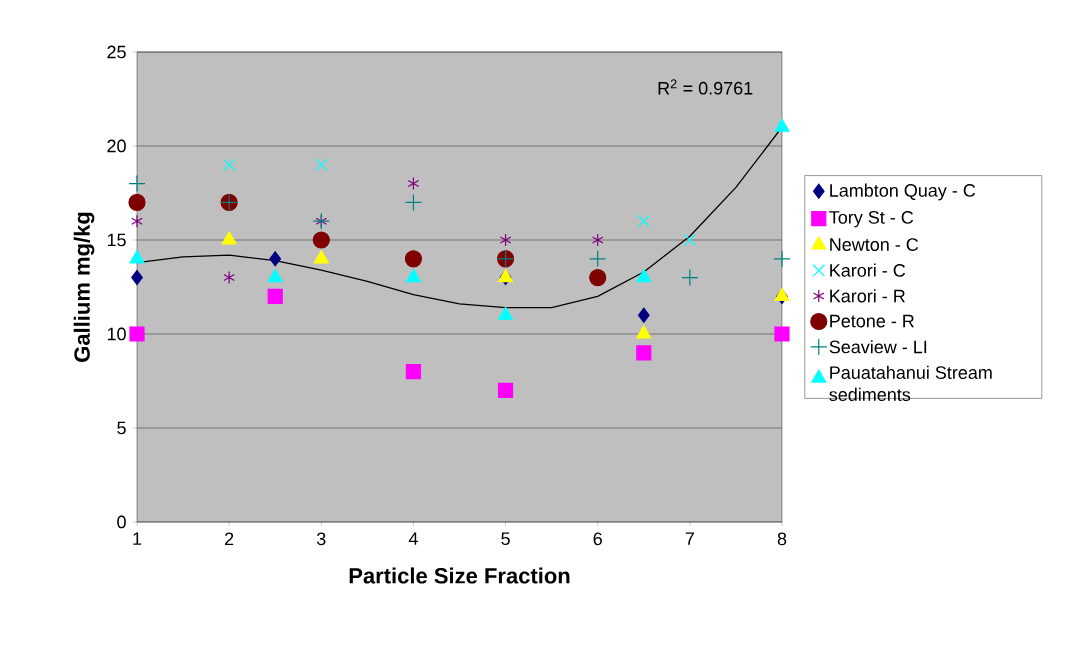 The image size is (1085, 657). I want to click on legend-label: Newton - C, so click(874, 244).